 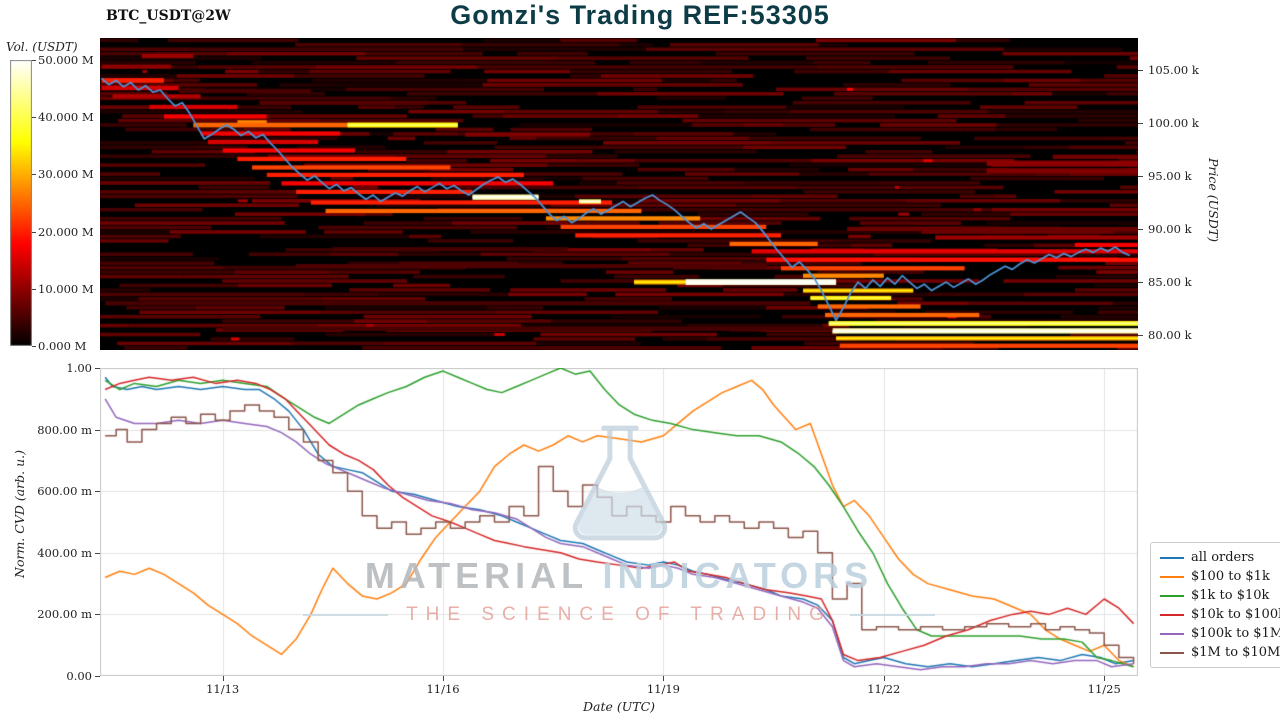 I want to click on colorbar-tick-label: 40.000 M, so click(x=66, y=117).